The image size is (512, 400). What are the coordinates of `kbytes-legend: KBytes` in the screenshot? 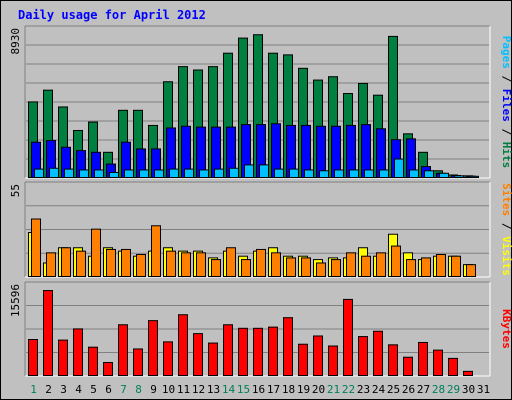 It's located at (506, 329).